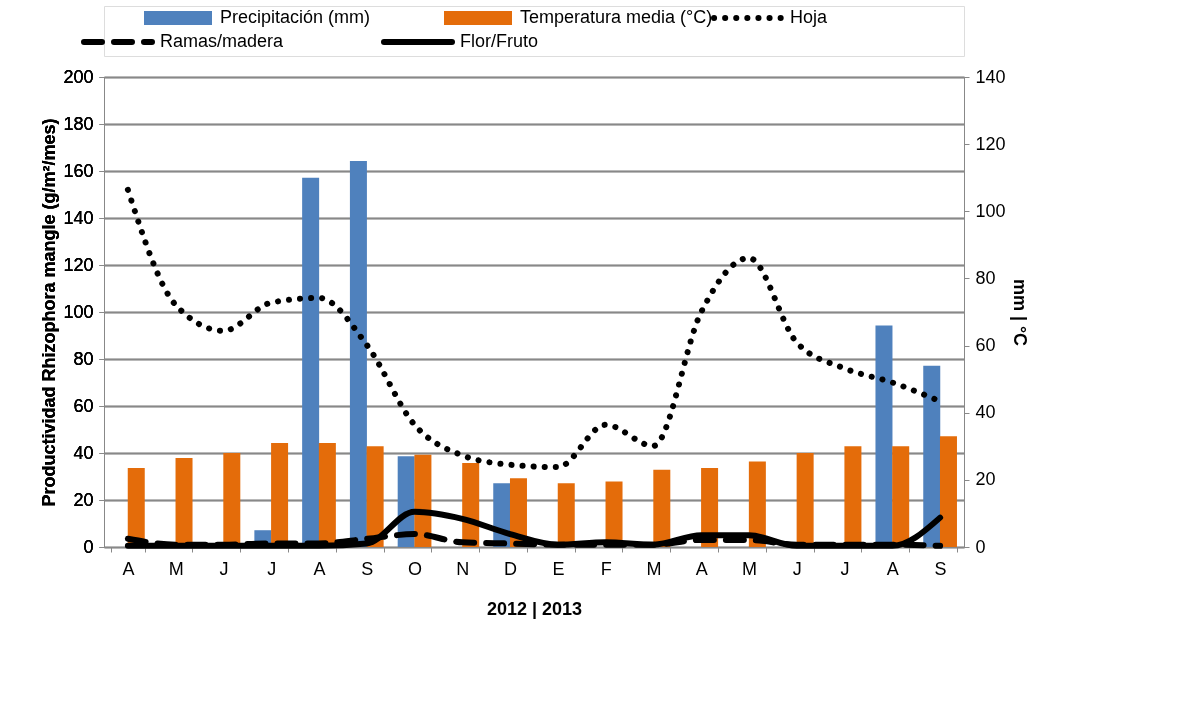 The width and height of the screenshot is (1178, 725). What do you see at coordinates (78, 76) in the screenshot?
I see `y-tick-label: 200` at bounding box center [78, 76].